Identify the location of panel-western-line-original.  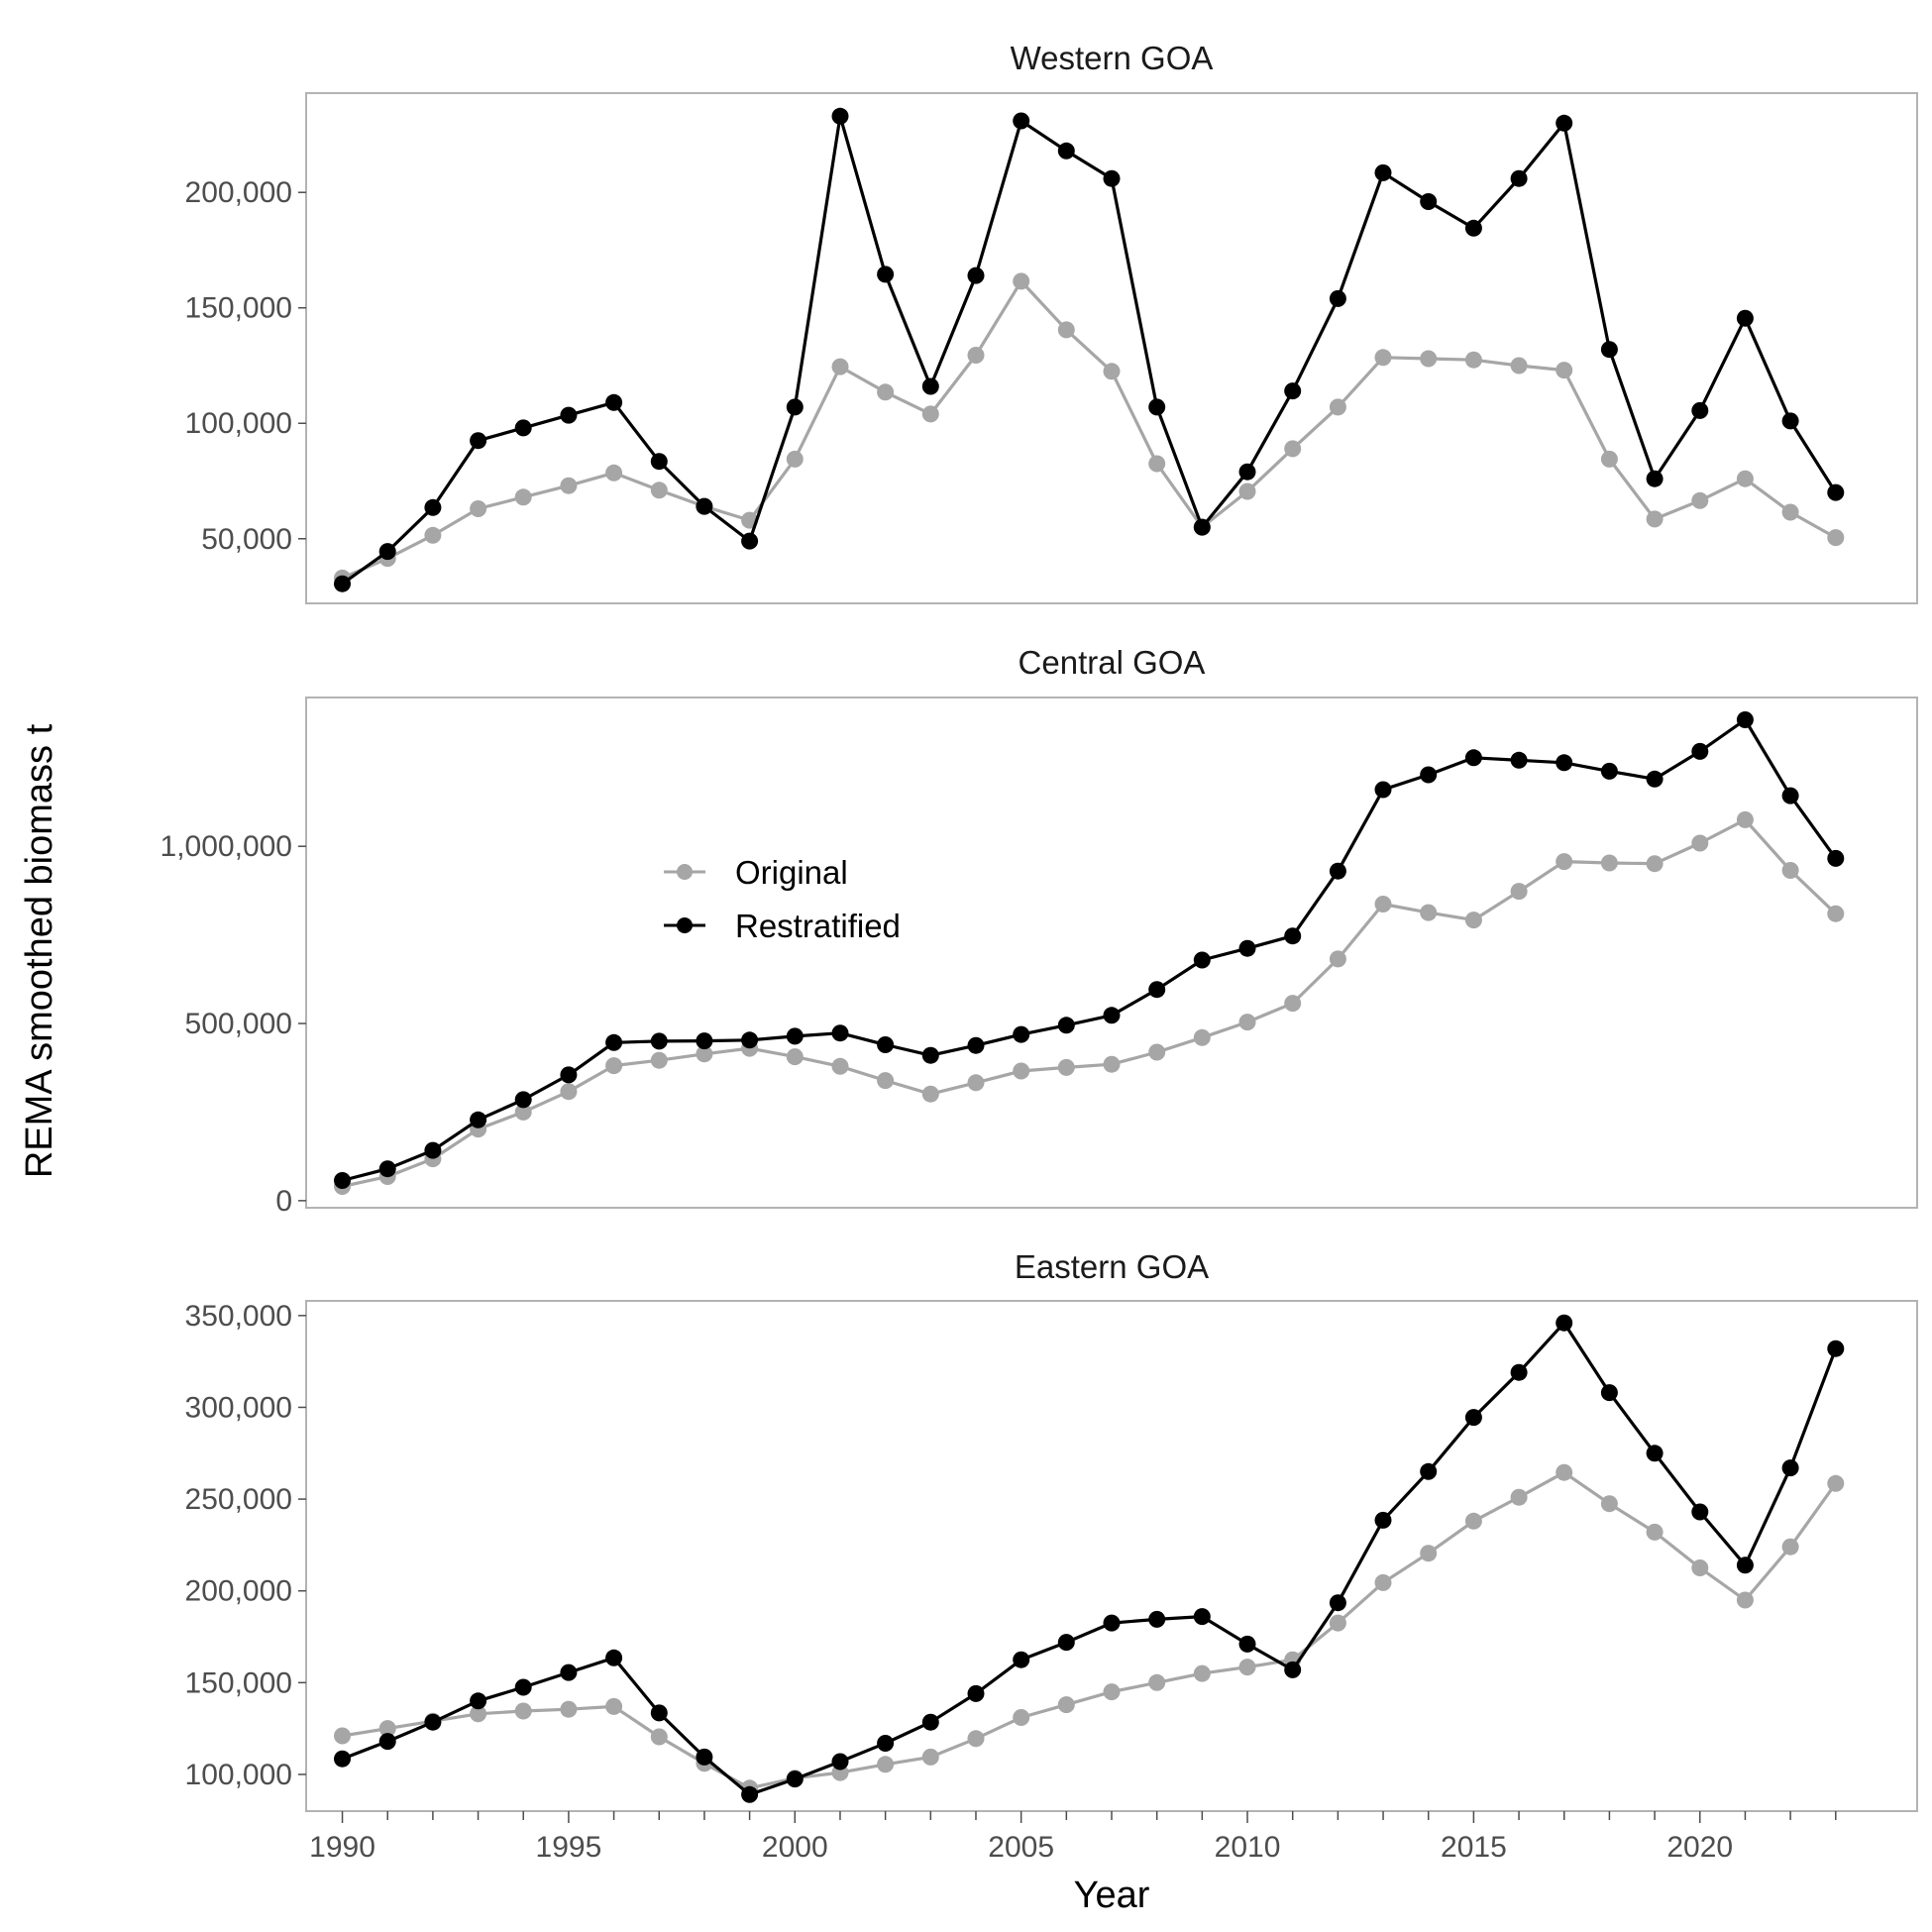
(1089, 430).